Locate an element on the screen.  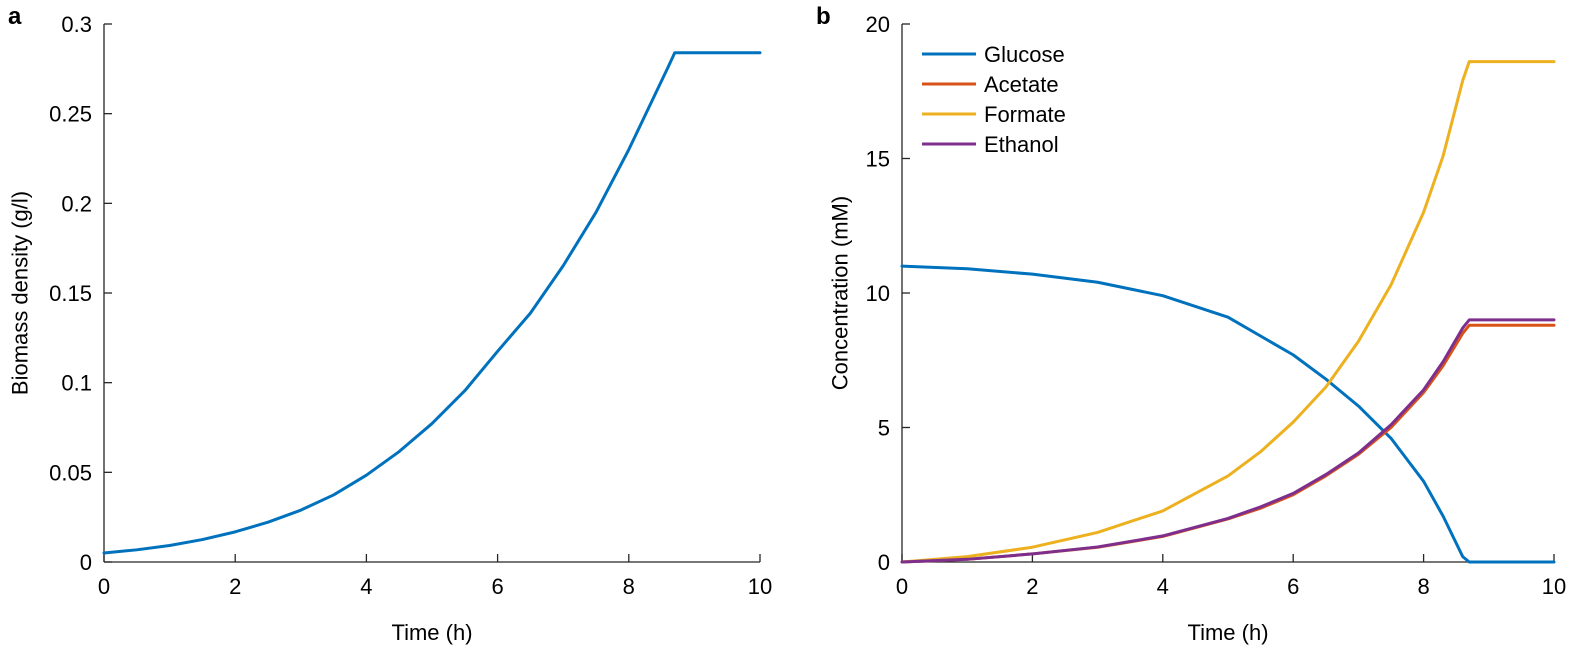
y-tick-label: 5 is located at coordinates (884, 428).